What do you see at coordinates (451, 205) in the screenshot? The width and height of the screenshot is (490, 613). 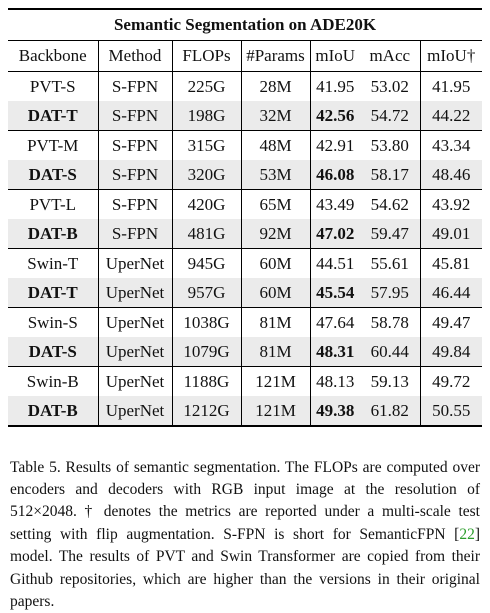 I see `table-cell: 43.92` at bounding box center [451, 205].